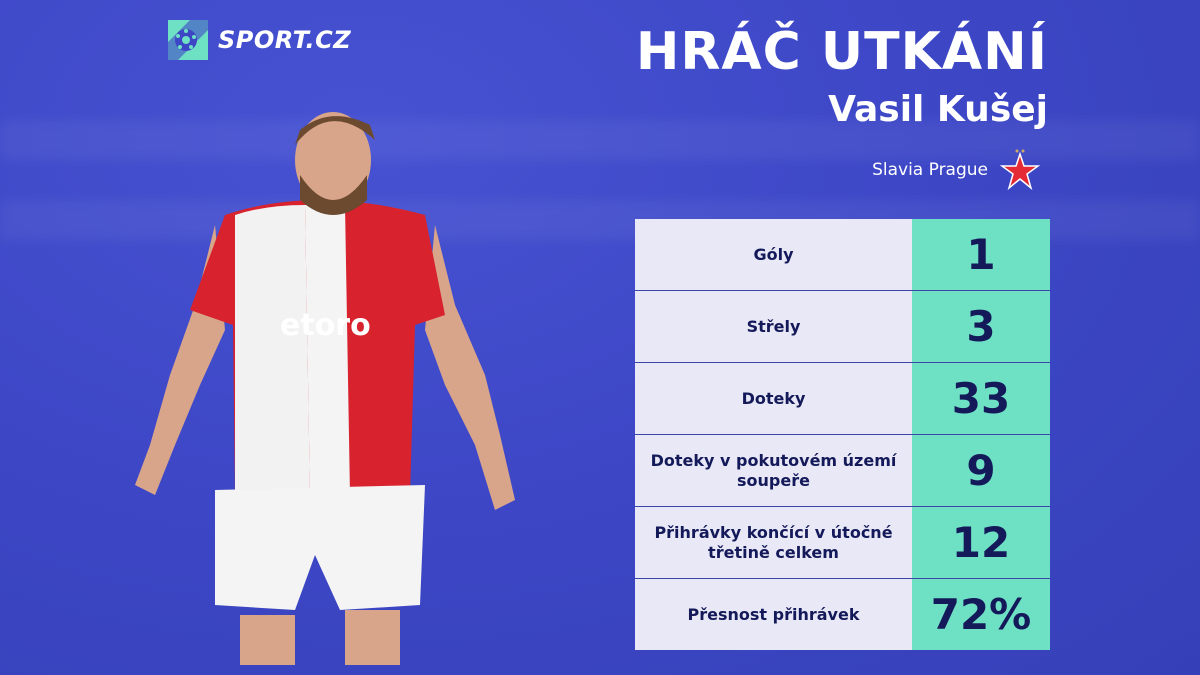 The image size is (1200, 675). Describe the element at coordinates (773, 398) in the screenshot. I see `stat-label: Doteky` at that location.